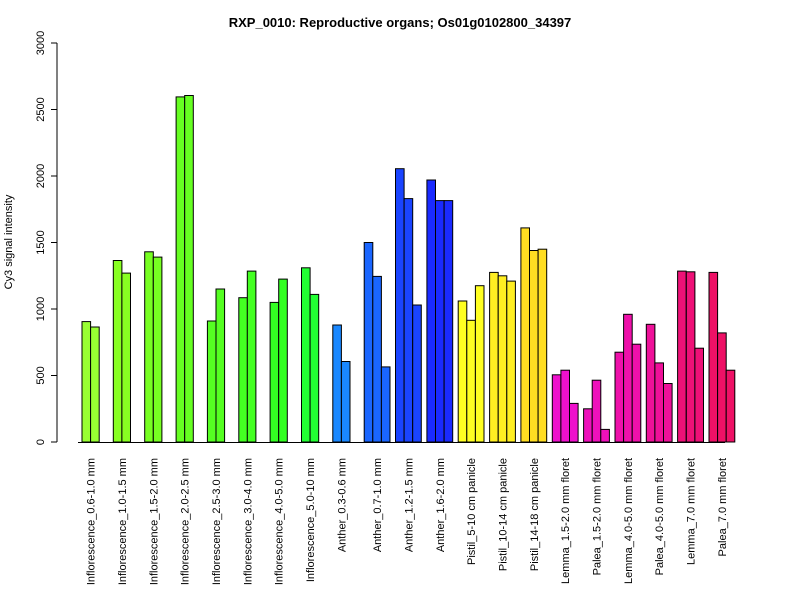  Describe the element at coordinates (723, 507) in the screenshot. I see `category-label: Palea_7.0 mm floret` at that location.